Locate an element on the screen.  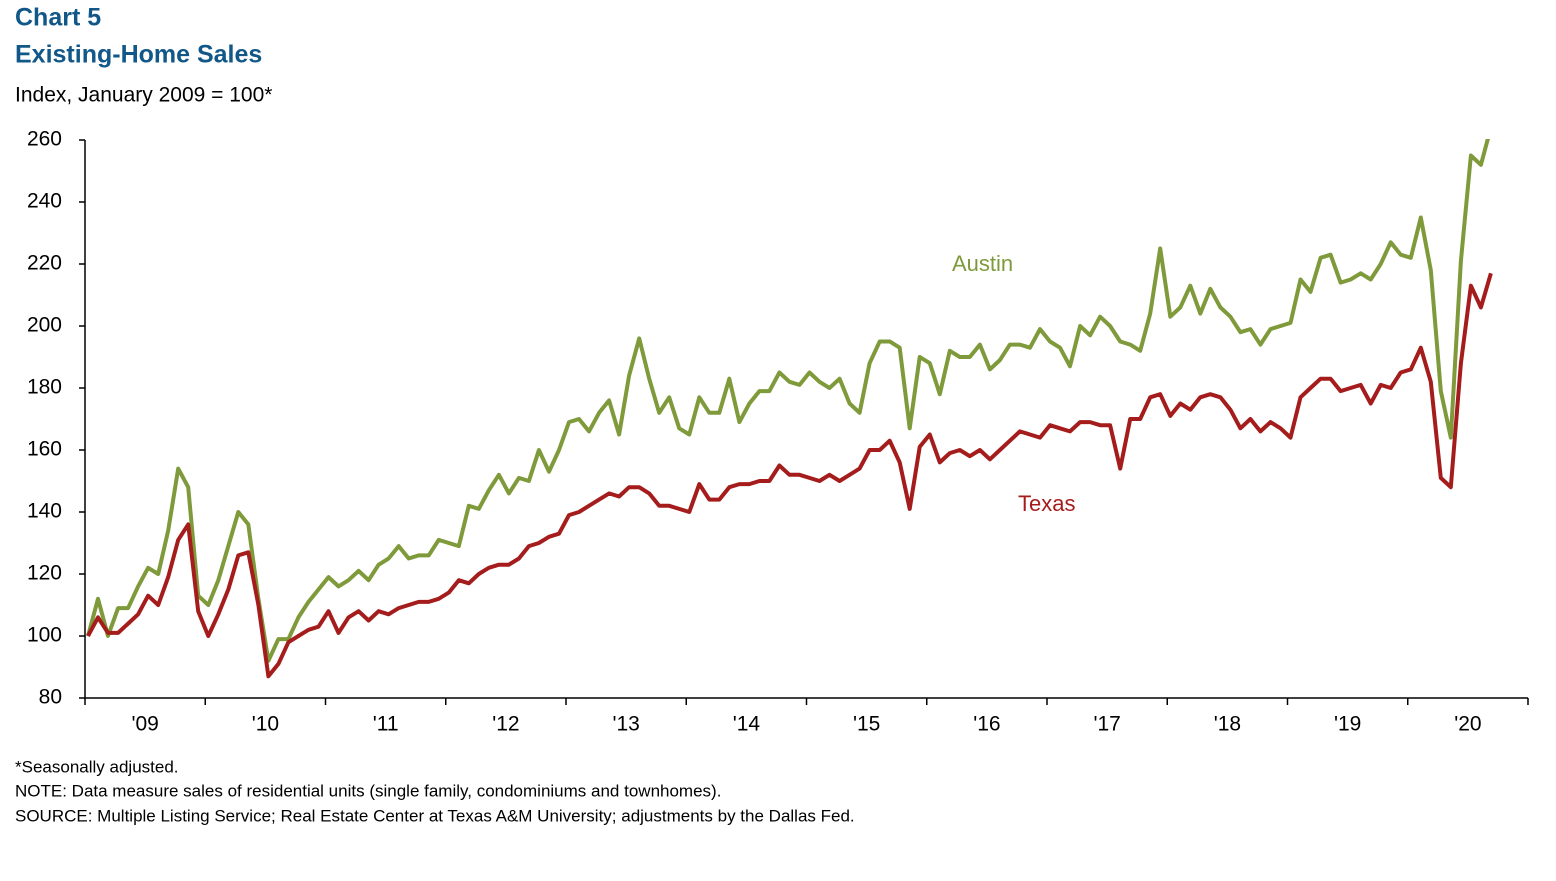
chart-subtitle: Existing-Home Sales is located at coordinates (138, 55).